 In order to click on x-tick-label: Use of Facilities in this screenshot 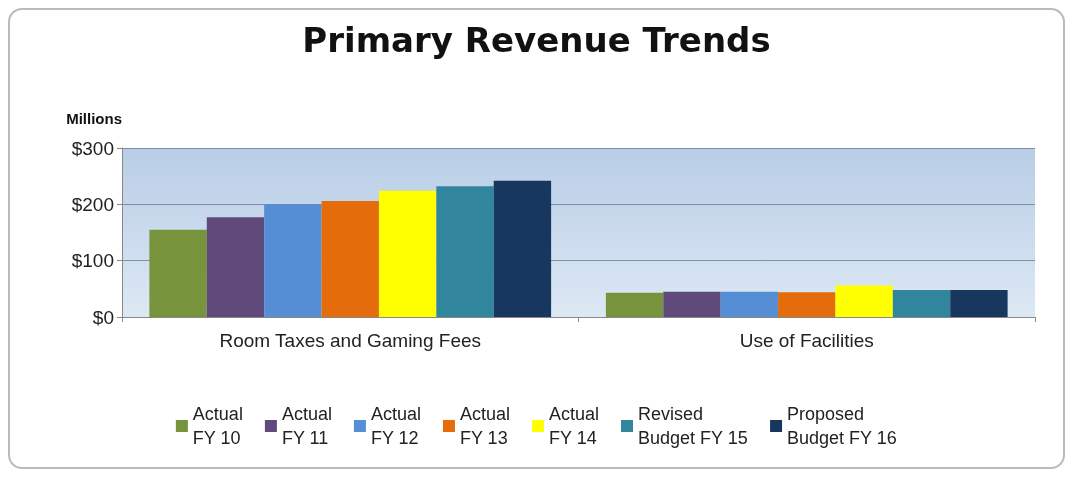, I will do `click(806, 340)`.